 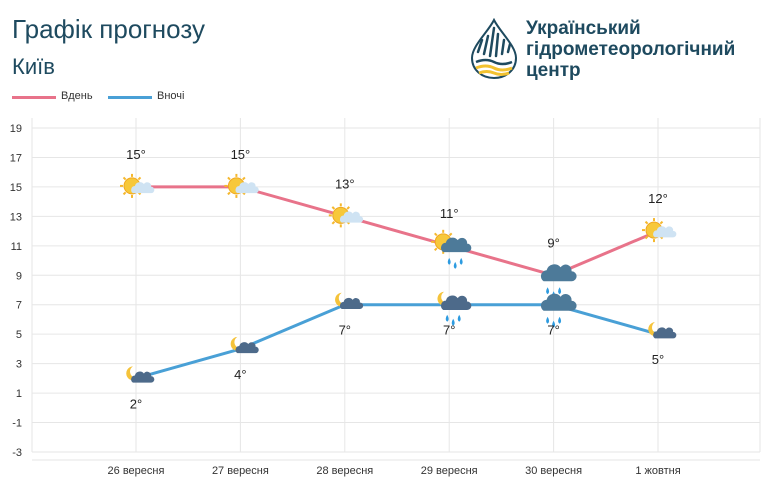 I want to click on moon-rain-cloud-icon, so click(x=454, y=308).